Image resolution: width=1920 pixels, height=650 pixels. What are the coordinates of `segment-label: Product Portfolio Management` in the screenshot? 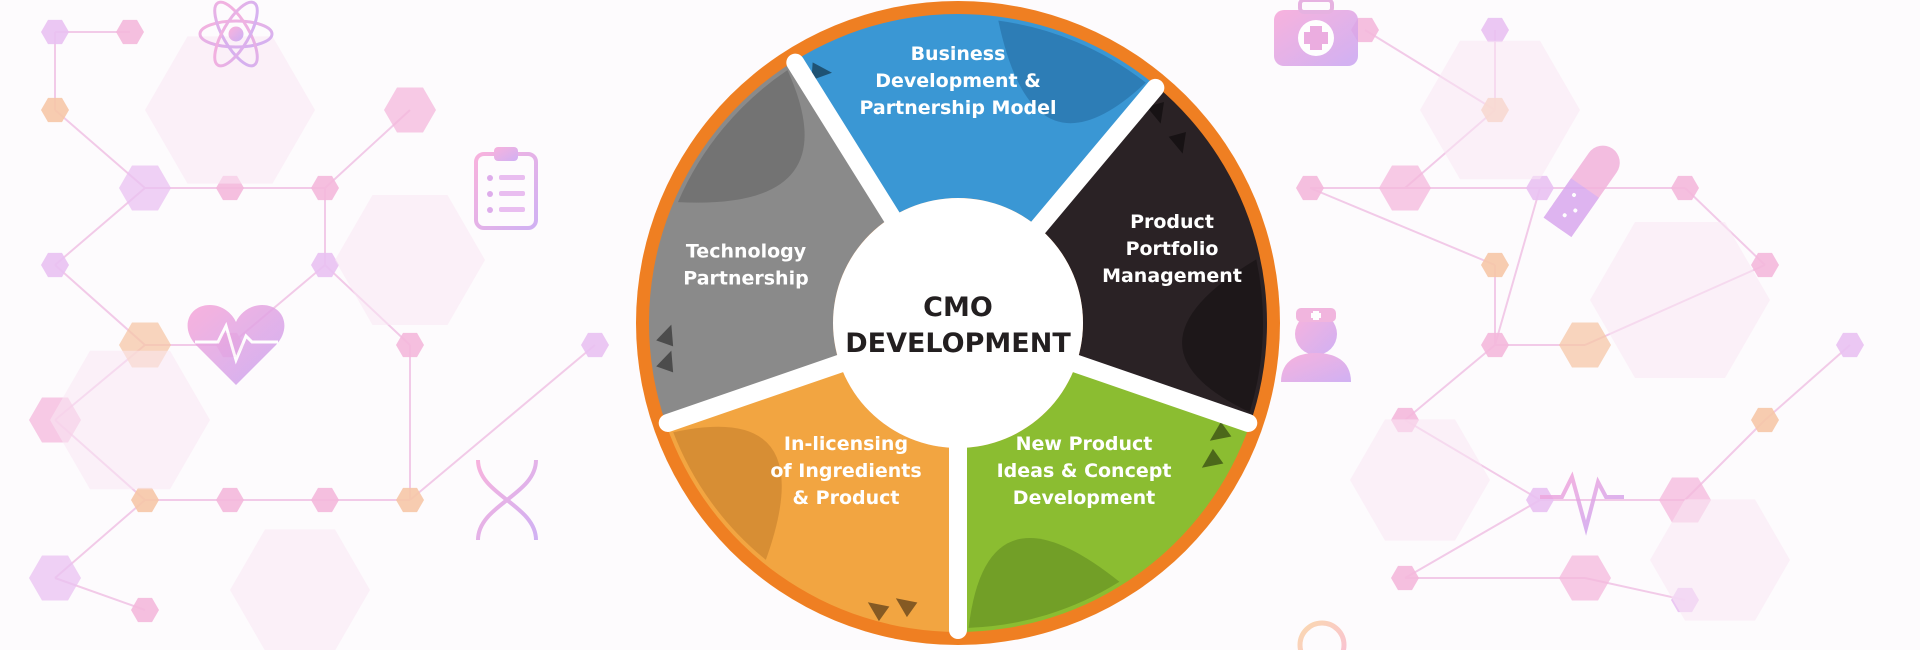 It's located at (1172, 249).